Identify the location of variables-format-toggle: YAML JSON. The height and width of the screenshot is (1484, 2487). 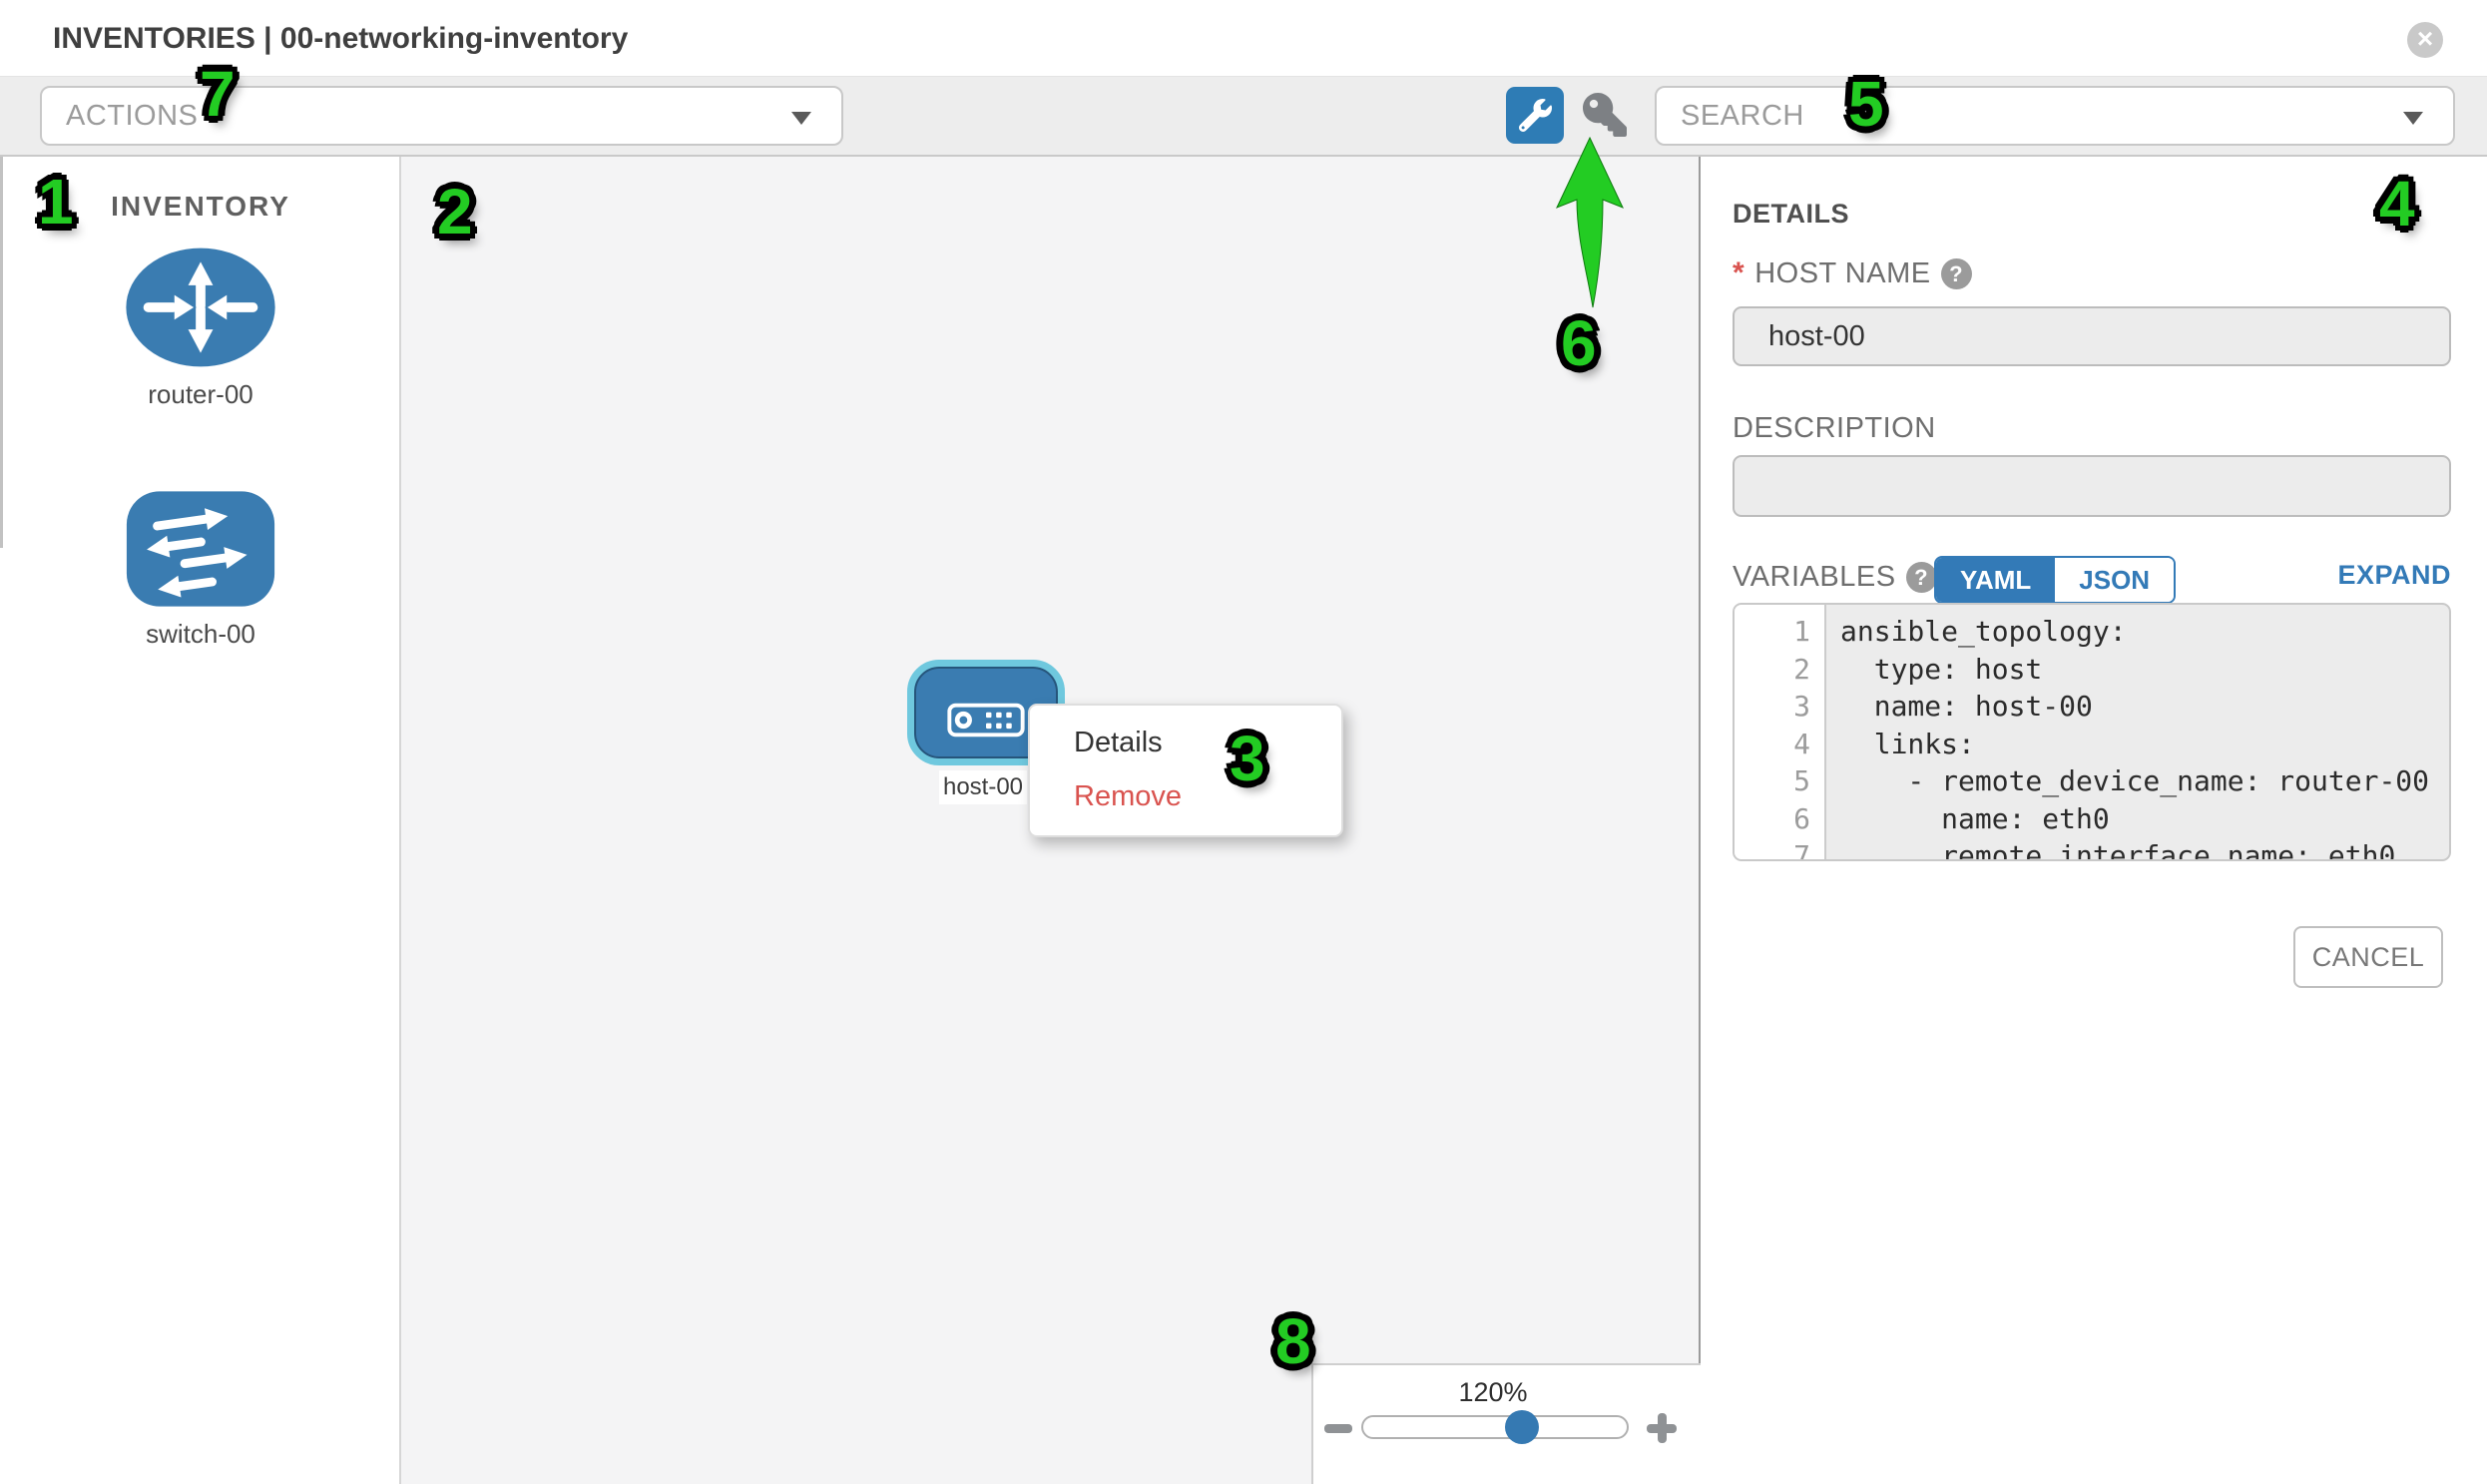
(2055, 580).